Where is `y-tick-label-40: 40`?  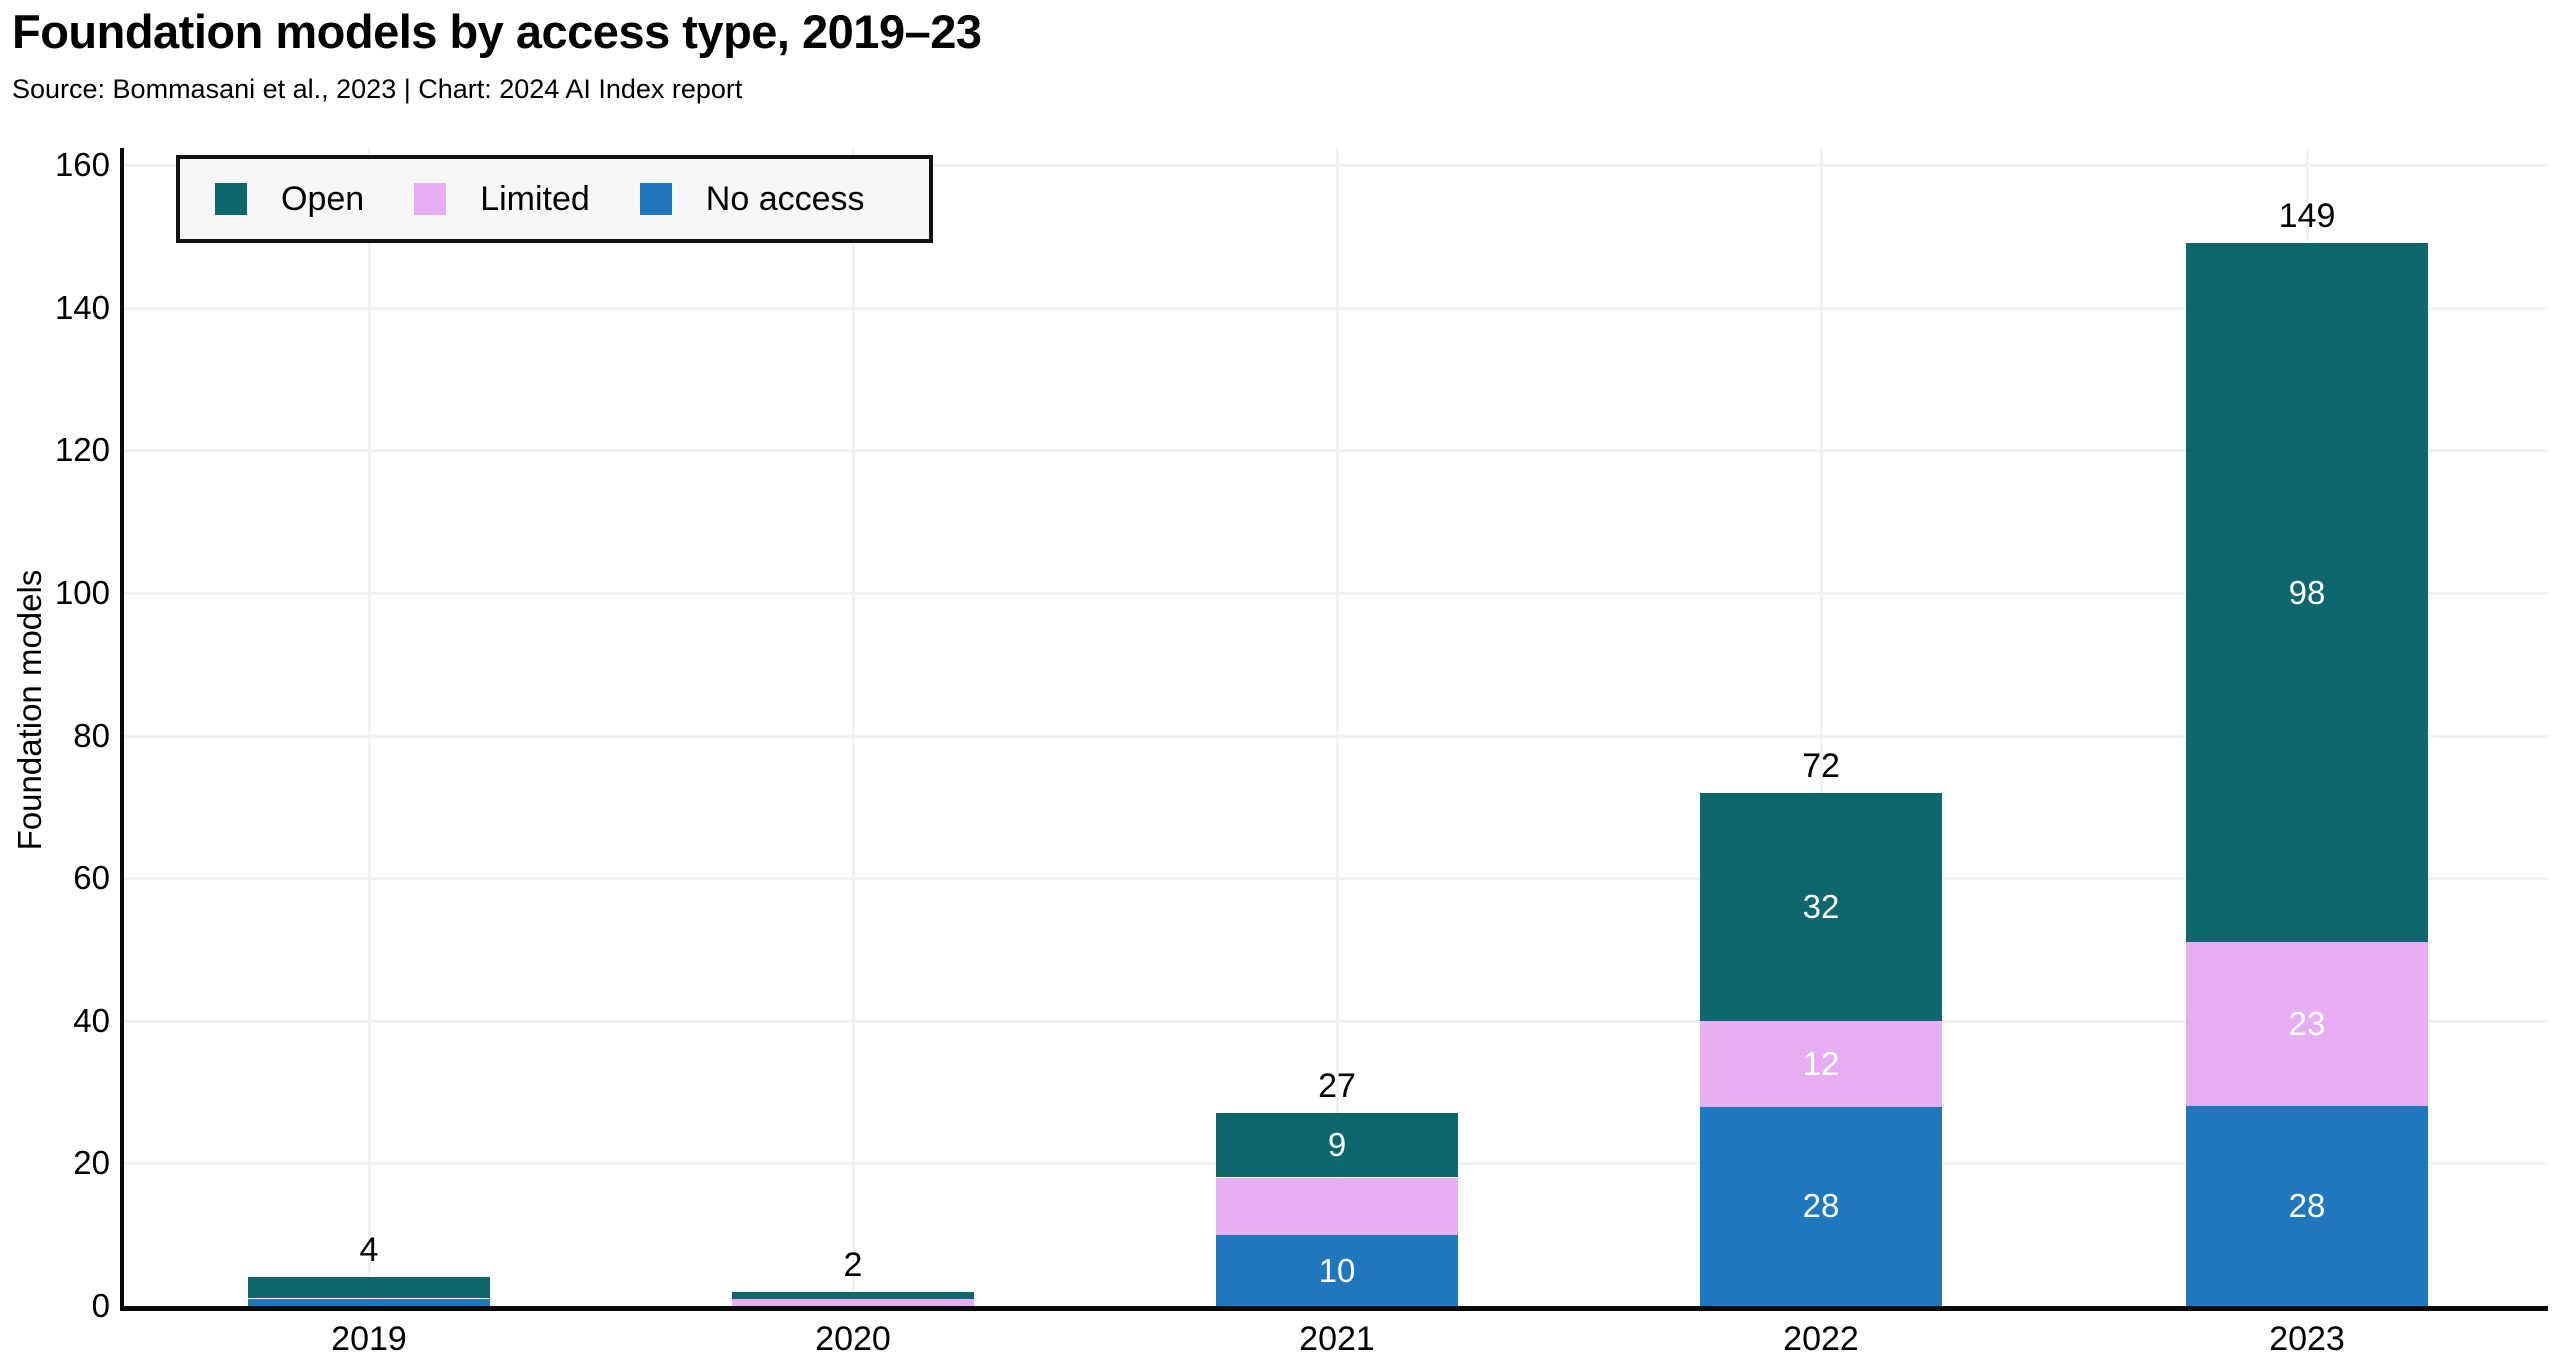
y-tick-label-40: 40 is located at coordinates (91, 1020).